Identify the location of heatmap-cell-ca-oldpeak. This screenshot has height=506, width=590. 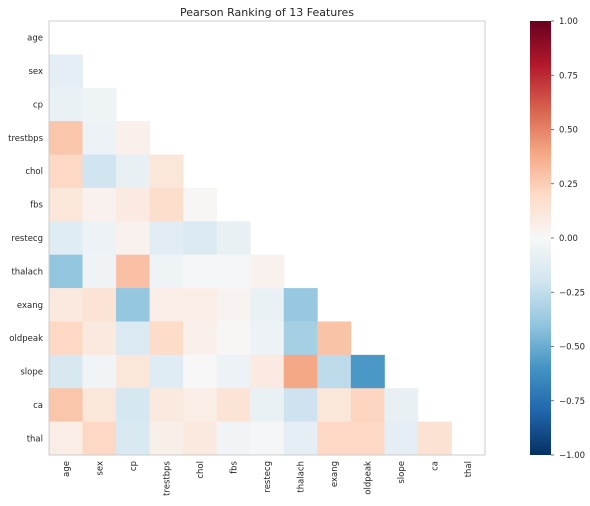
(367, 405).